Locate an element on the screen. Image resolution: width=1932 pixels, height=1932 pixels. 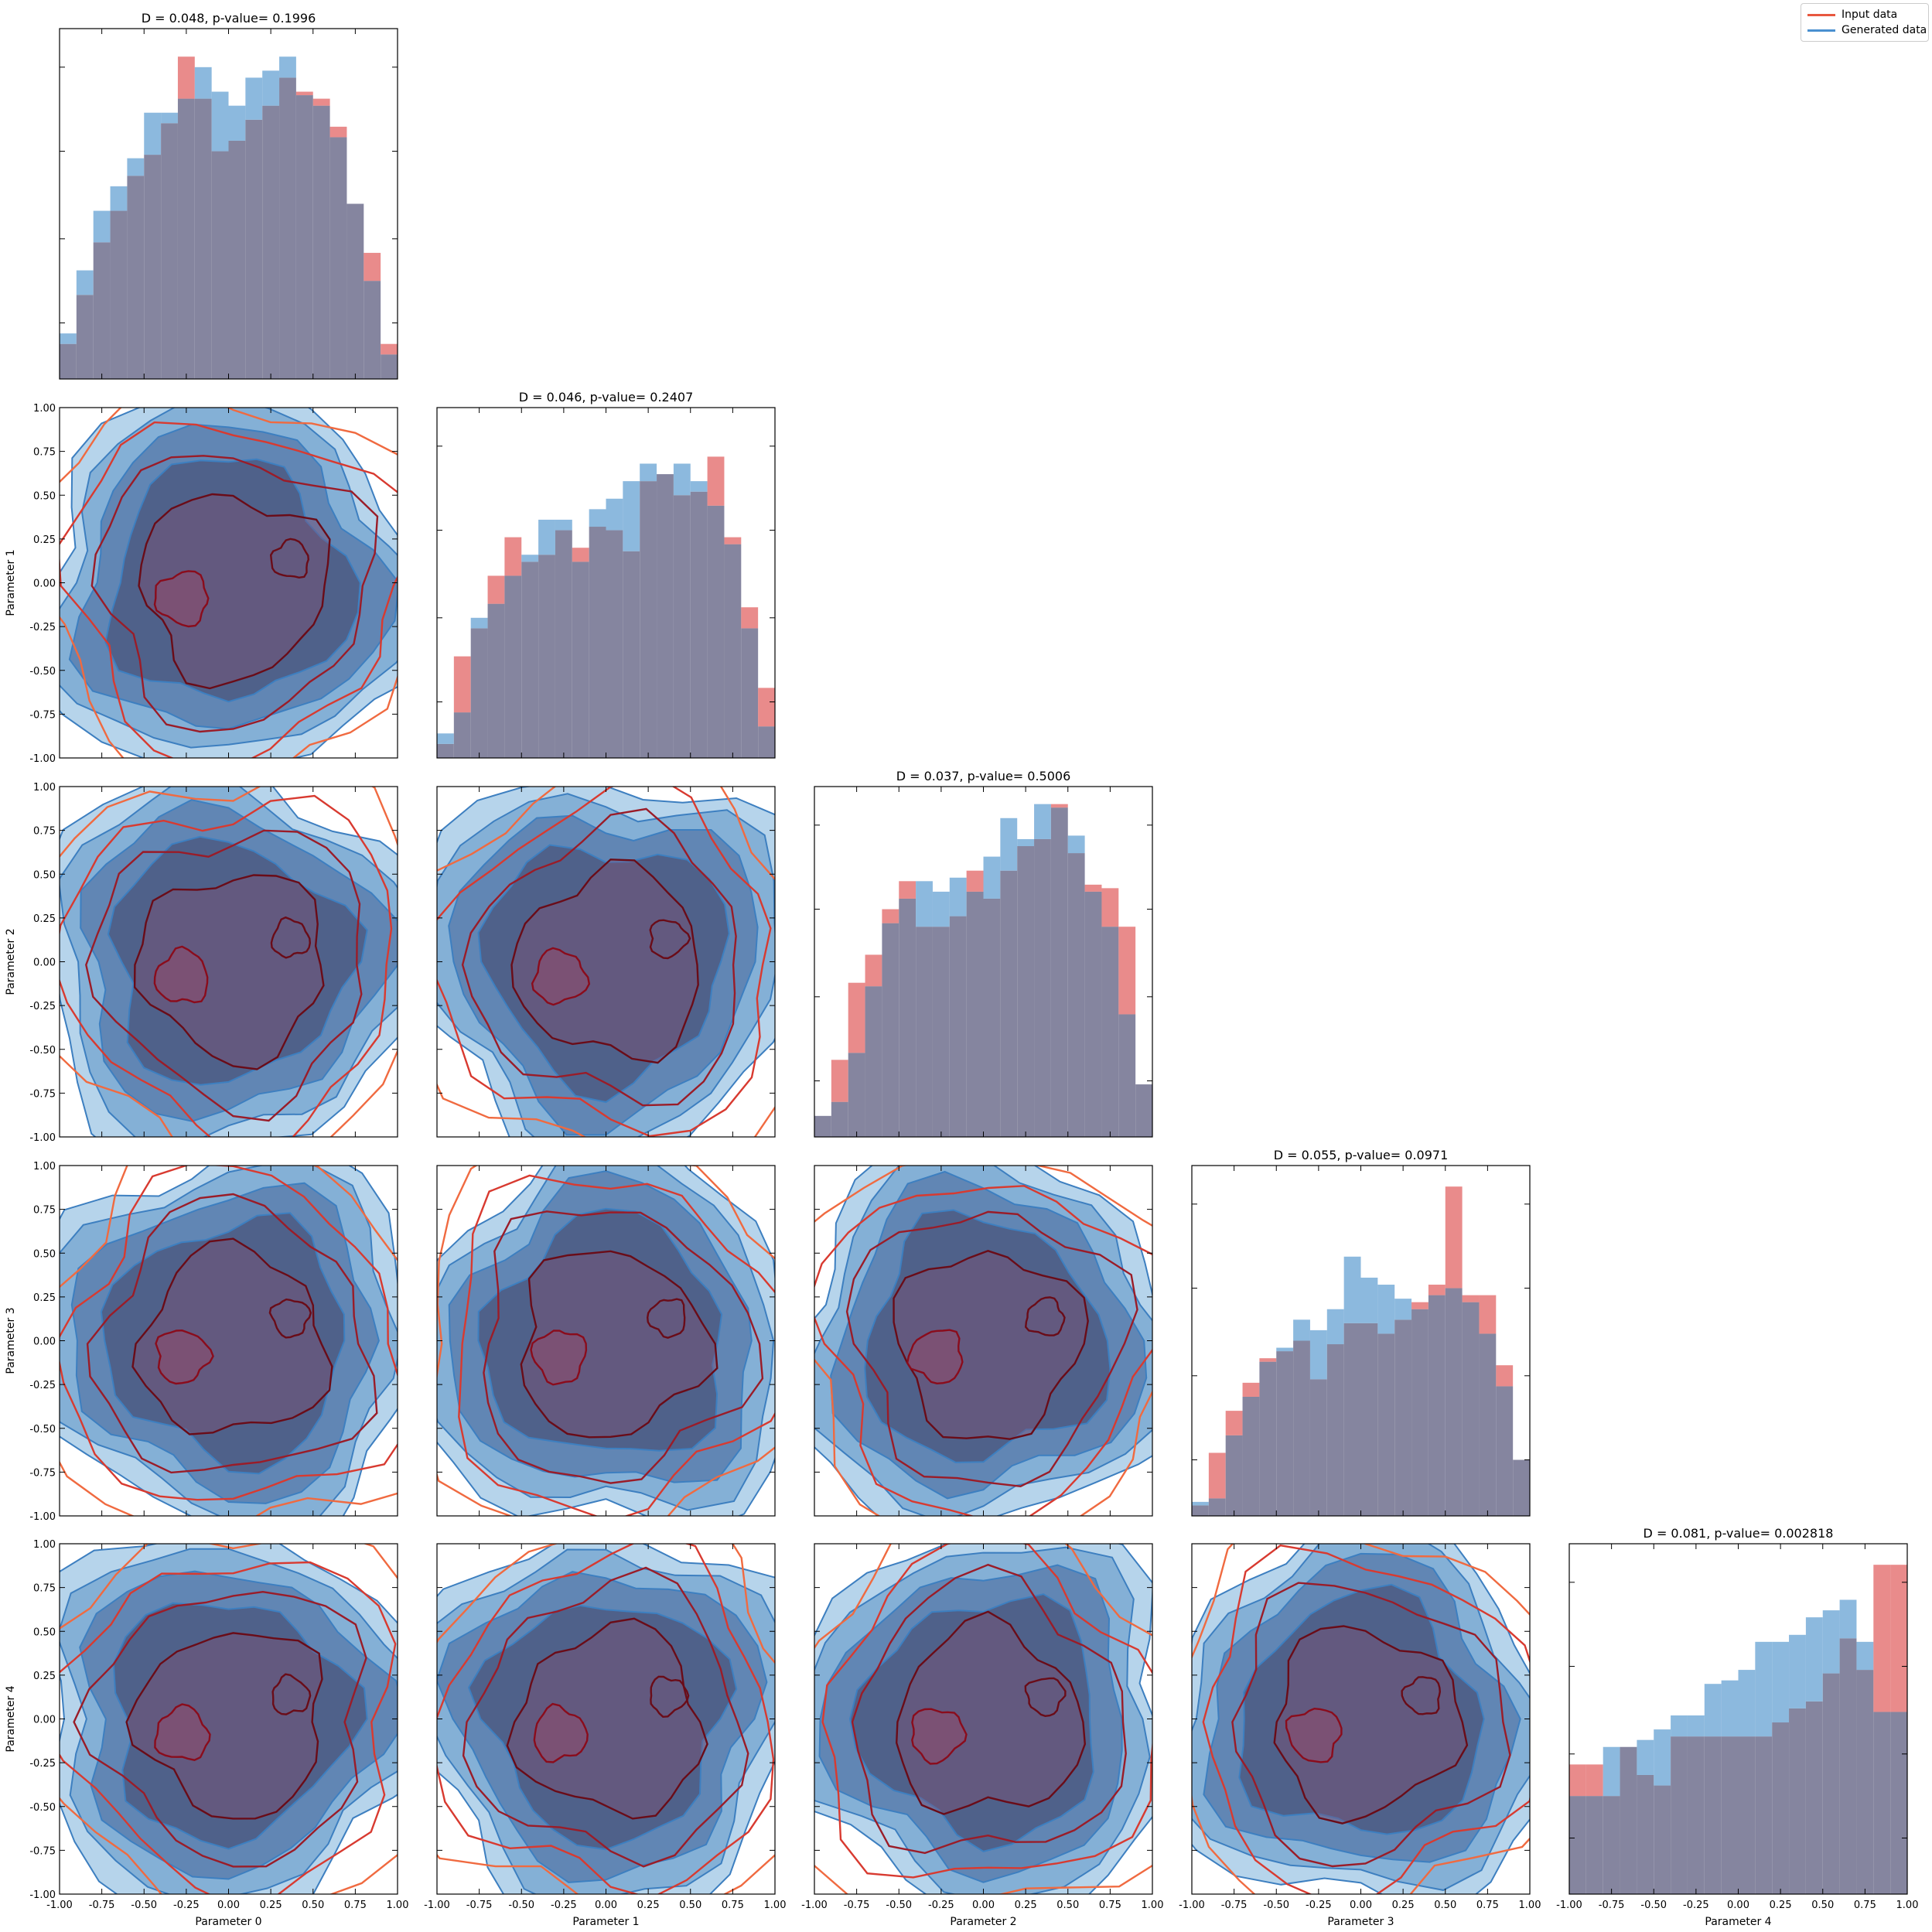
x-tick-label: 0.00 is located at coordinates (1361, 1905).